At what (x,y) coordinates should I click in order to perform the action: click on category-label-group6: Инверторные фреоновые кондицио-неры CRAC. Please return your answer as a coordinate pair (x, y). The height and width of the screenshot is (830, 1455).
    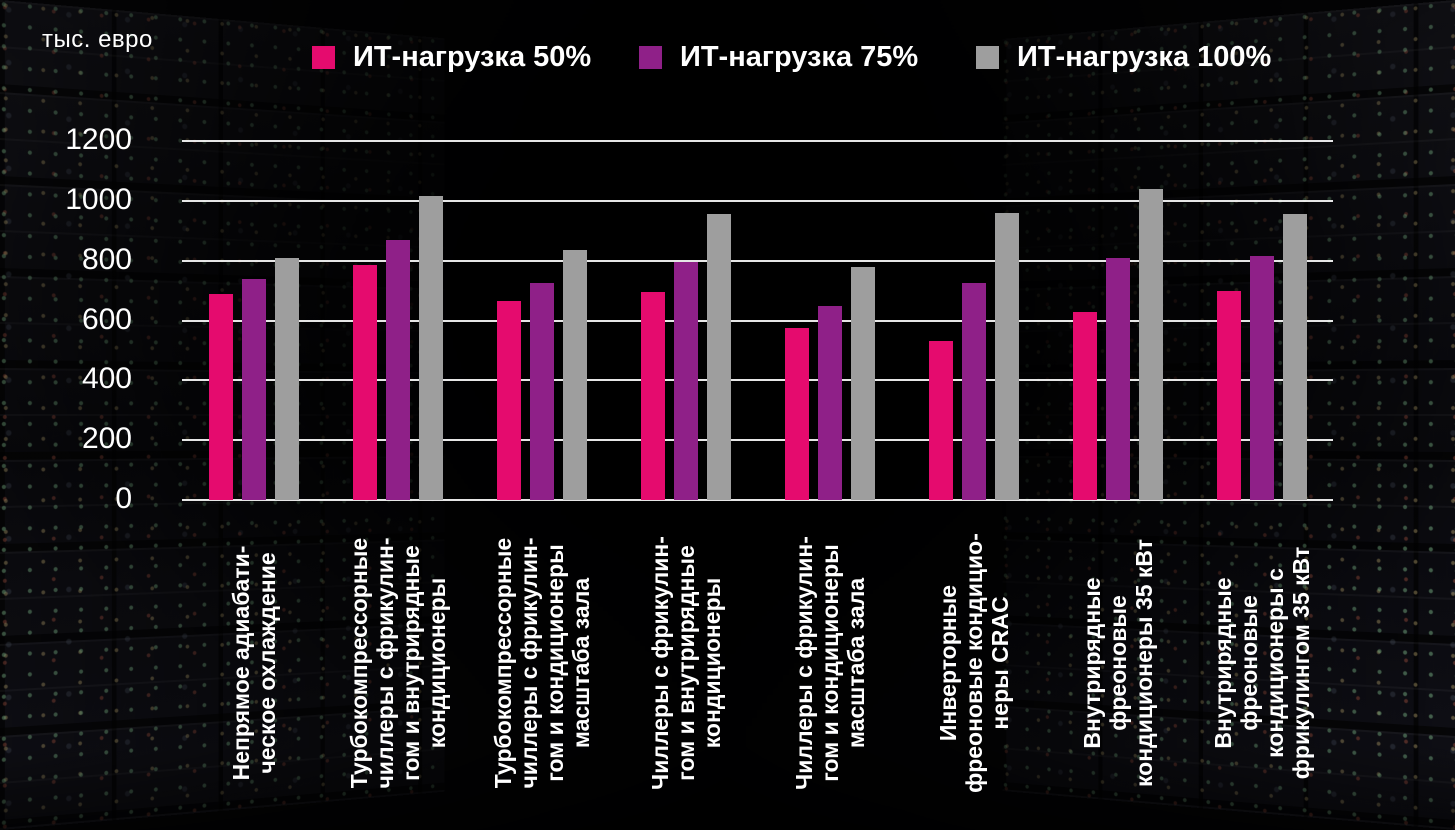
    Looking at the image, I should click on (974, 663).